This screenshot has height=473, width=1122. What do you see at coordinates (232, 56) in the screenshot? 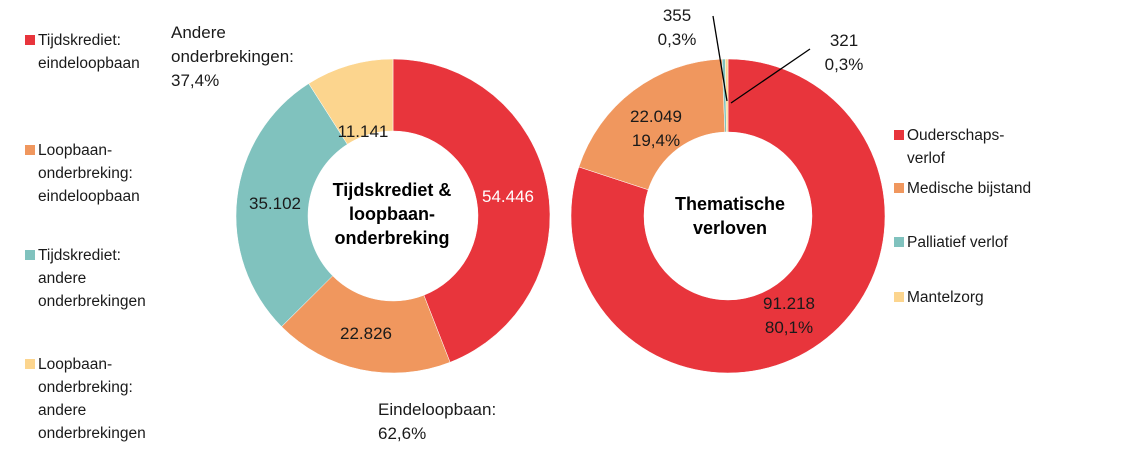
I see `annotation-andere-onderbrekingen: onderbrekingen:` at bounding box center [232, 56].